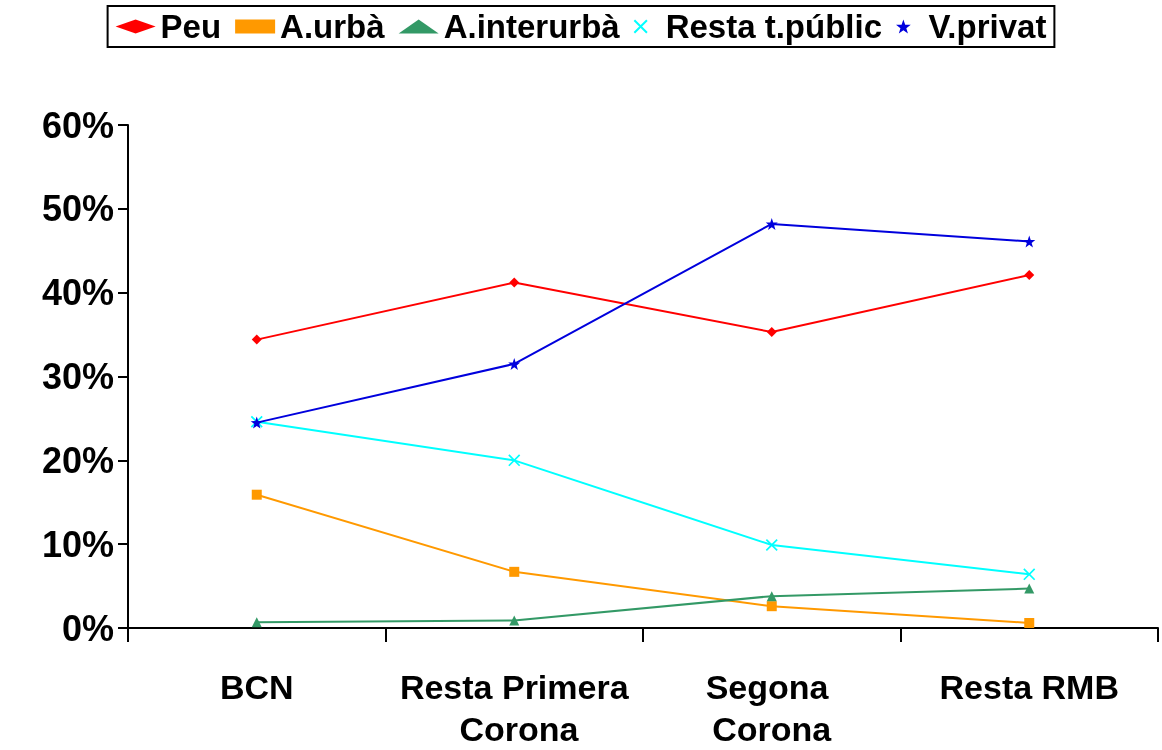  Describe the element at coordinates (191, 26) in the screenshot. I see `legend-label: Peu` at that location.